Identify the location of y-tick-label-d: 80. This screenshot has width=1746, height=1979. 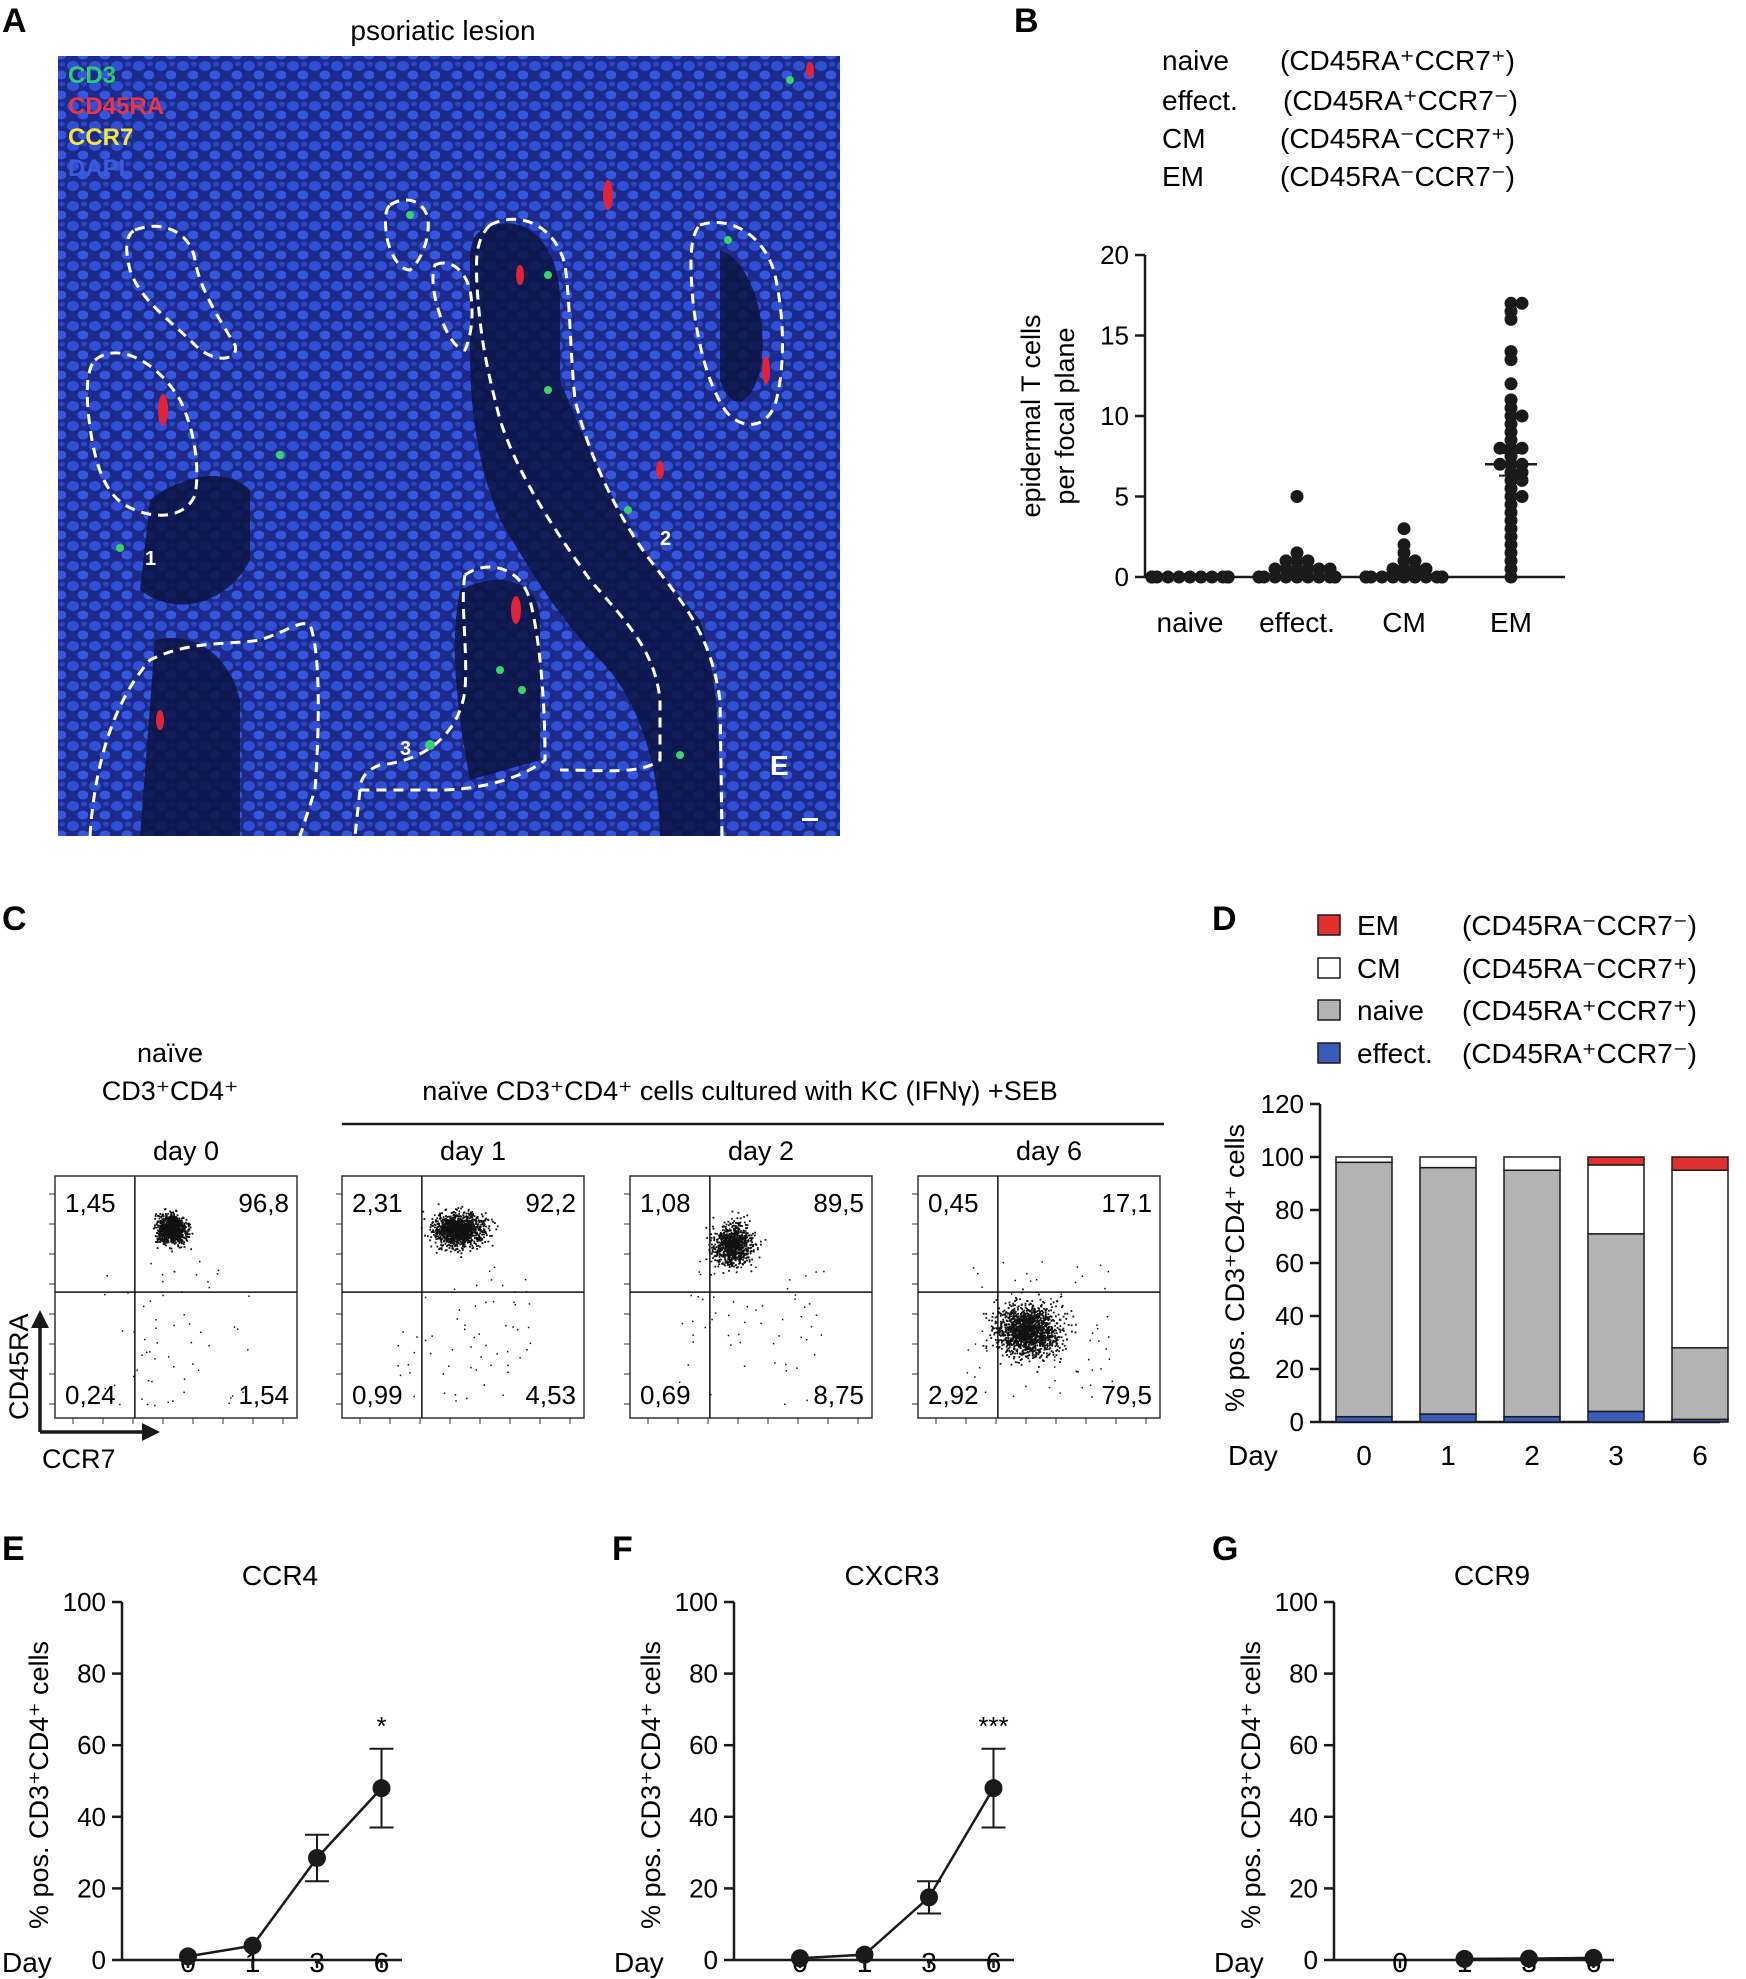
(1289, 1210).